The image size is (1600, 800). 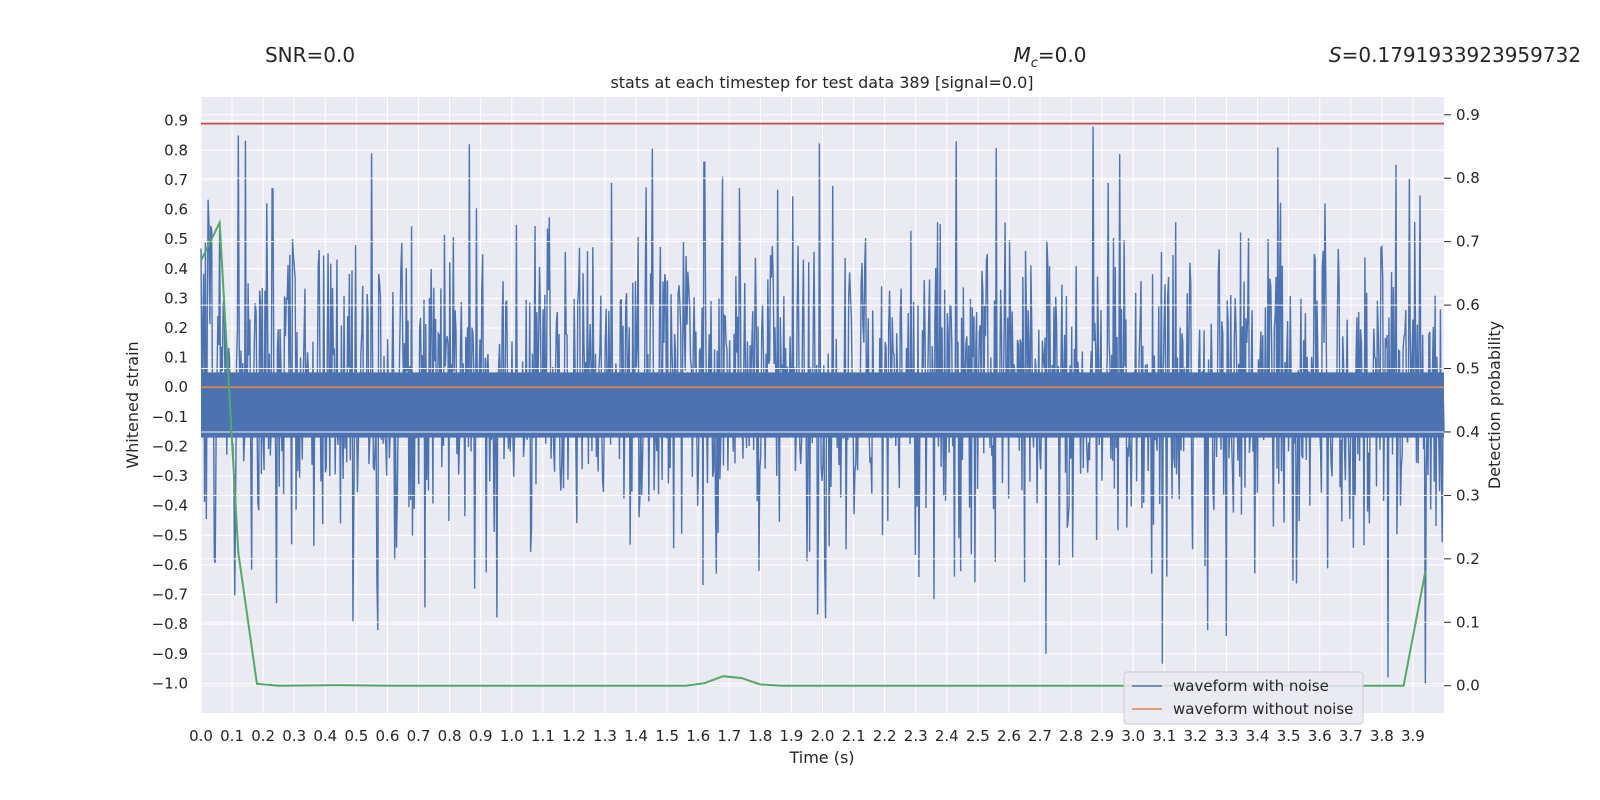 I want to click on y-left-tick-label: 0.0, so click(x=176, y=387).